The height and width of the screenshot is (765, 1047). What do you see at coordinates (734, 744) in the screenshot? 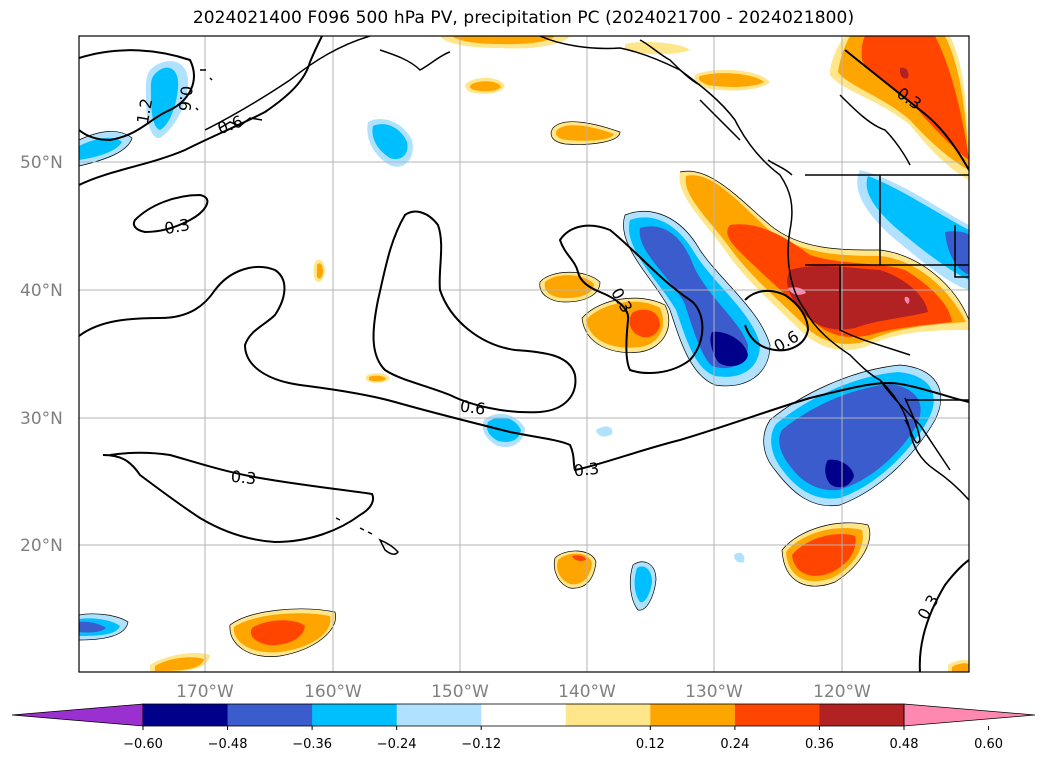
I see `colorbar-tick-label: 0.24` at bounding box center [734, 744].